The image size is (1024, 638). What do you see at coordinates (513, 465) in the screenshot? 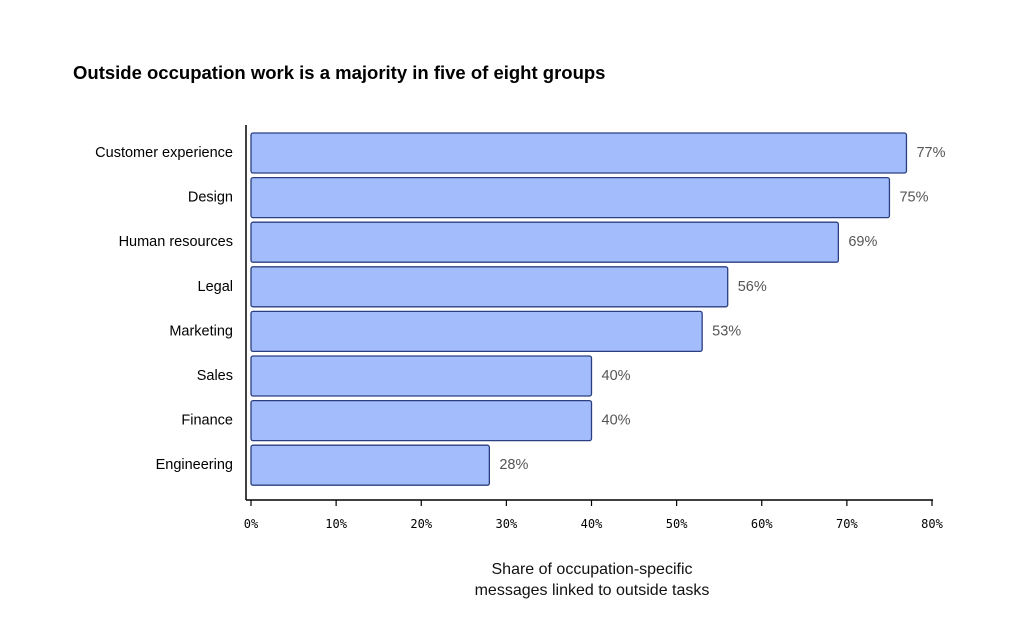
I see `value-label: 28%` at bounding box center [513, 465].